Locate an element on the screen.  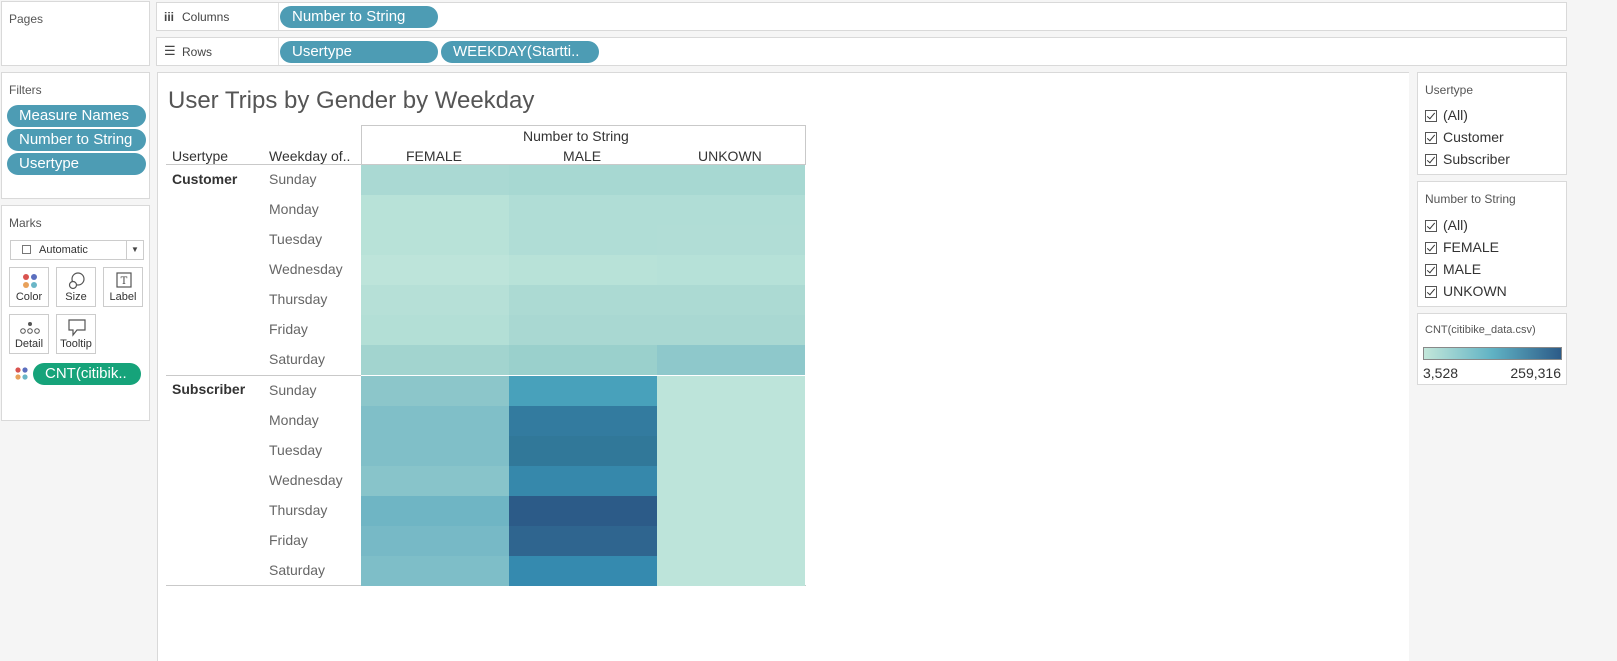
usertype-option-subscriber: Subscriber is located at coordinates (1495, 161).